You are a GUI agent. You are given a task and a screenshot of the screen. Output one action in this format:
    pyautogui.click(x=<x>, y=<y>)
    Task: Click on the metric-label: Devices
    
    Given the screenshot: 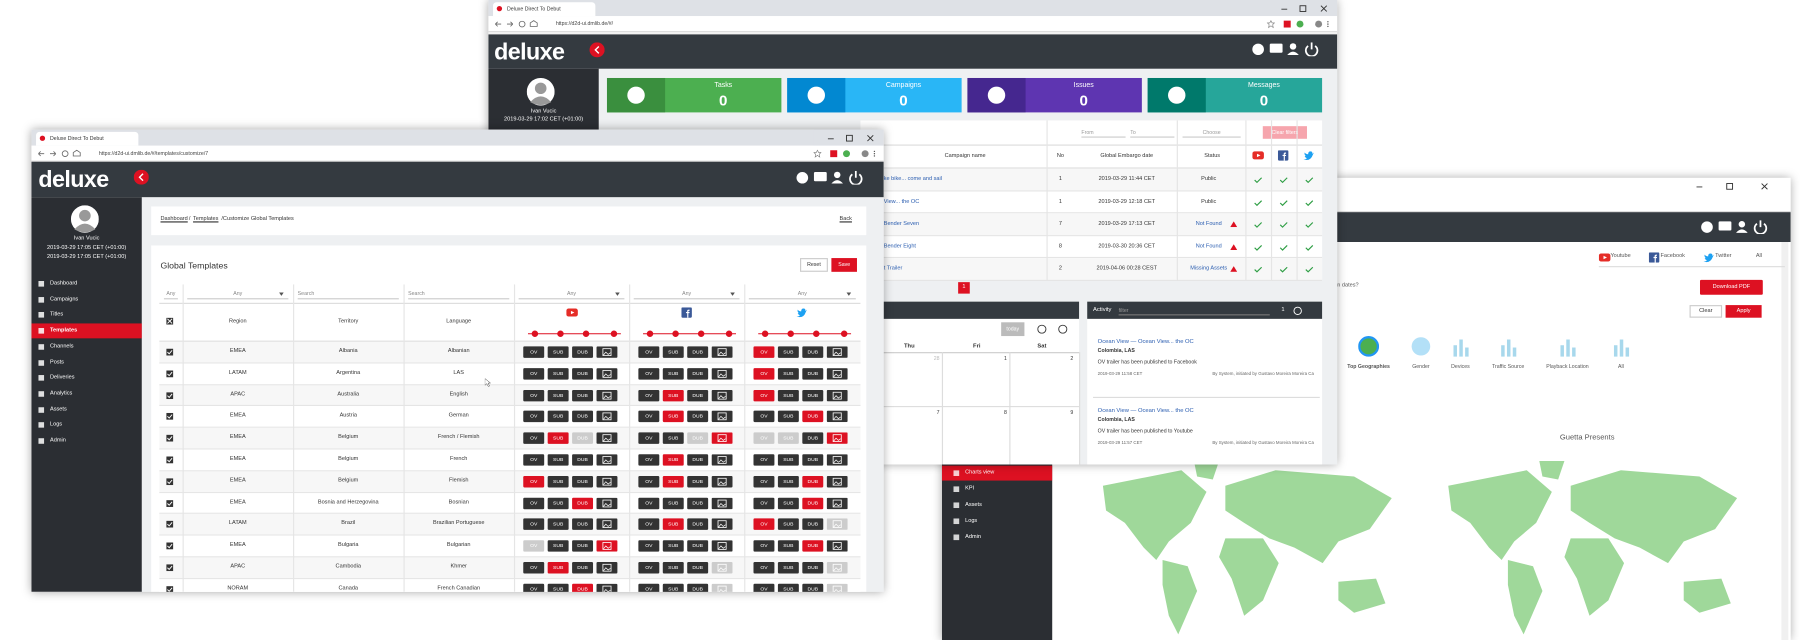 What is the action you would take?
    pyautogui.click(x=1460, y=366)
    